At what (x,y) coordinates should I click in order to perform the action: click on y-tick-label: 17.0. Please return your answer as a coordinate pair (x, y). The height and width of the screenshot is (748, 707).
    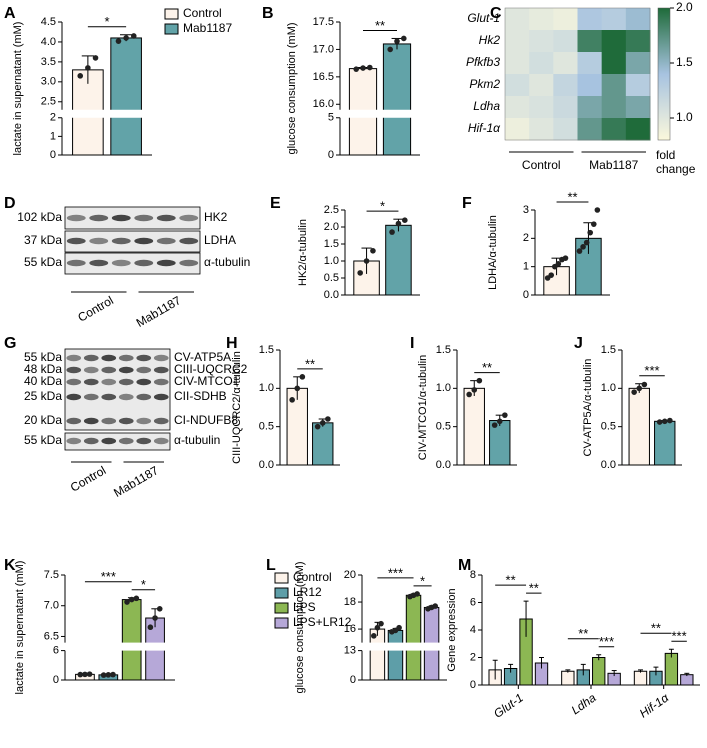
    Looking at the image, I should click on (323, 49).